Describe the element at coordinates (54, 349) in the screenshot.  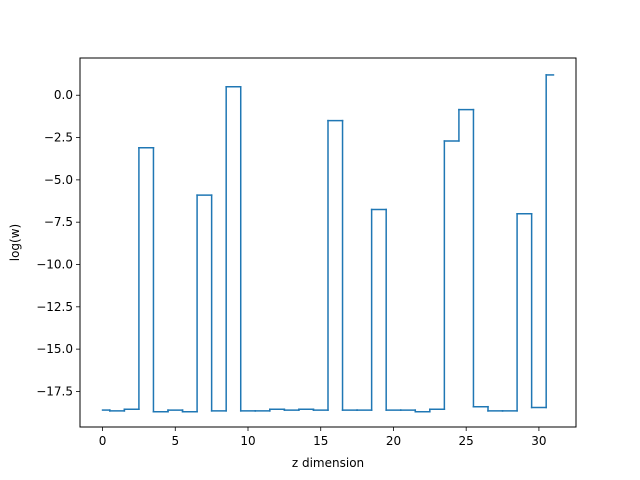
I see `y-tick-label: −15.0` at that location.